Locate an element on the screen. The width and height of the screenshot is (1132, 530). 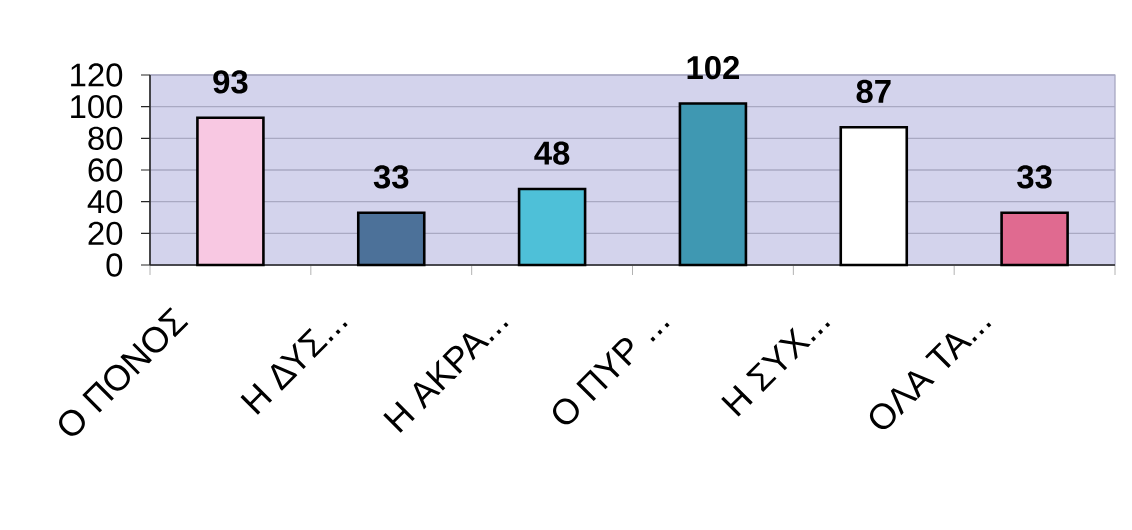
data-label: 102 is located at coordinates (713, 68).